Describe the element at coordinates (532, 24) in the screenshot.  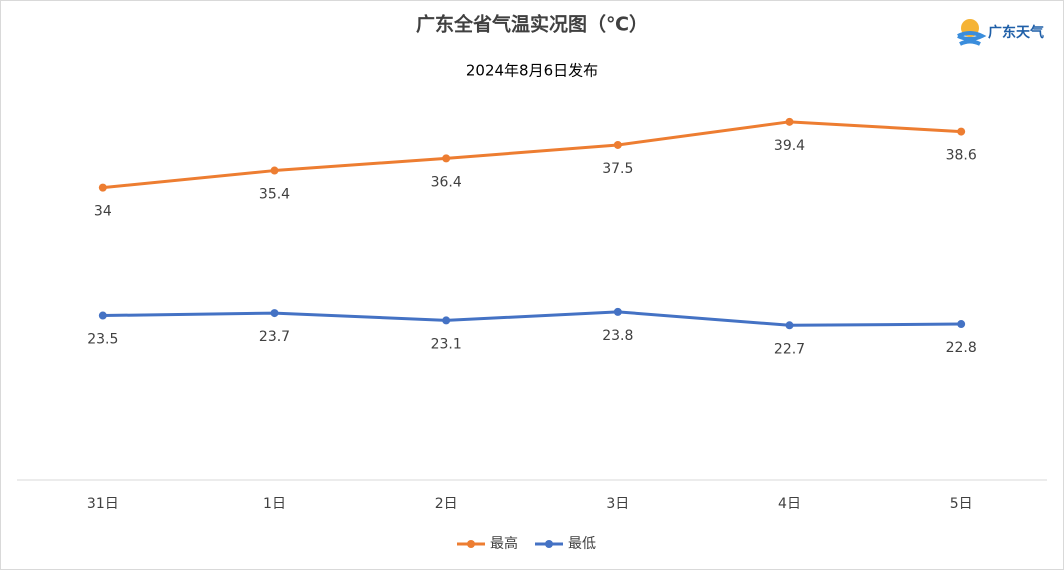
I see `chart-title: 广东全省气温实况图（℃）` at that location.